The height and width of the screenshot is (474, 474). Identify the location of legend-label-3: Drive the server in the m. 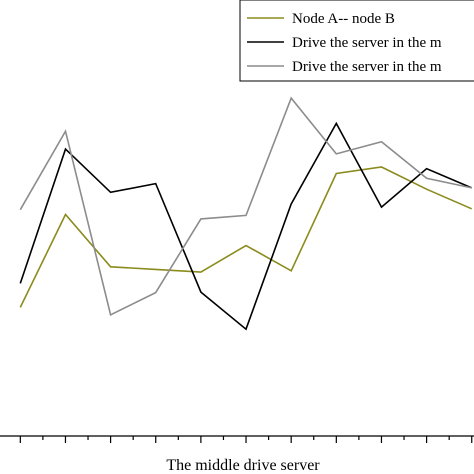
(367, 67).